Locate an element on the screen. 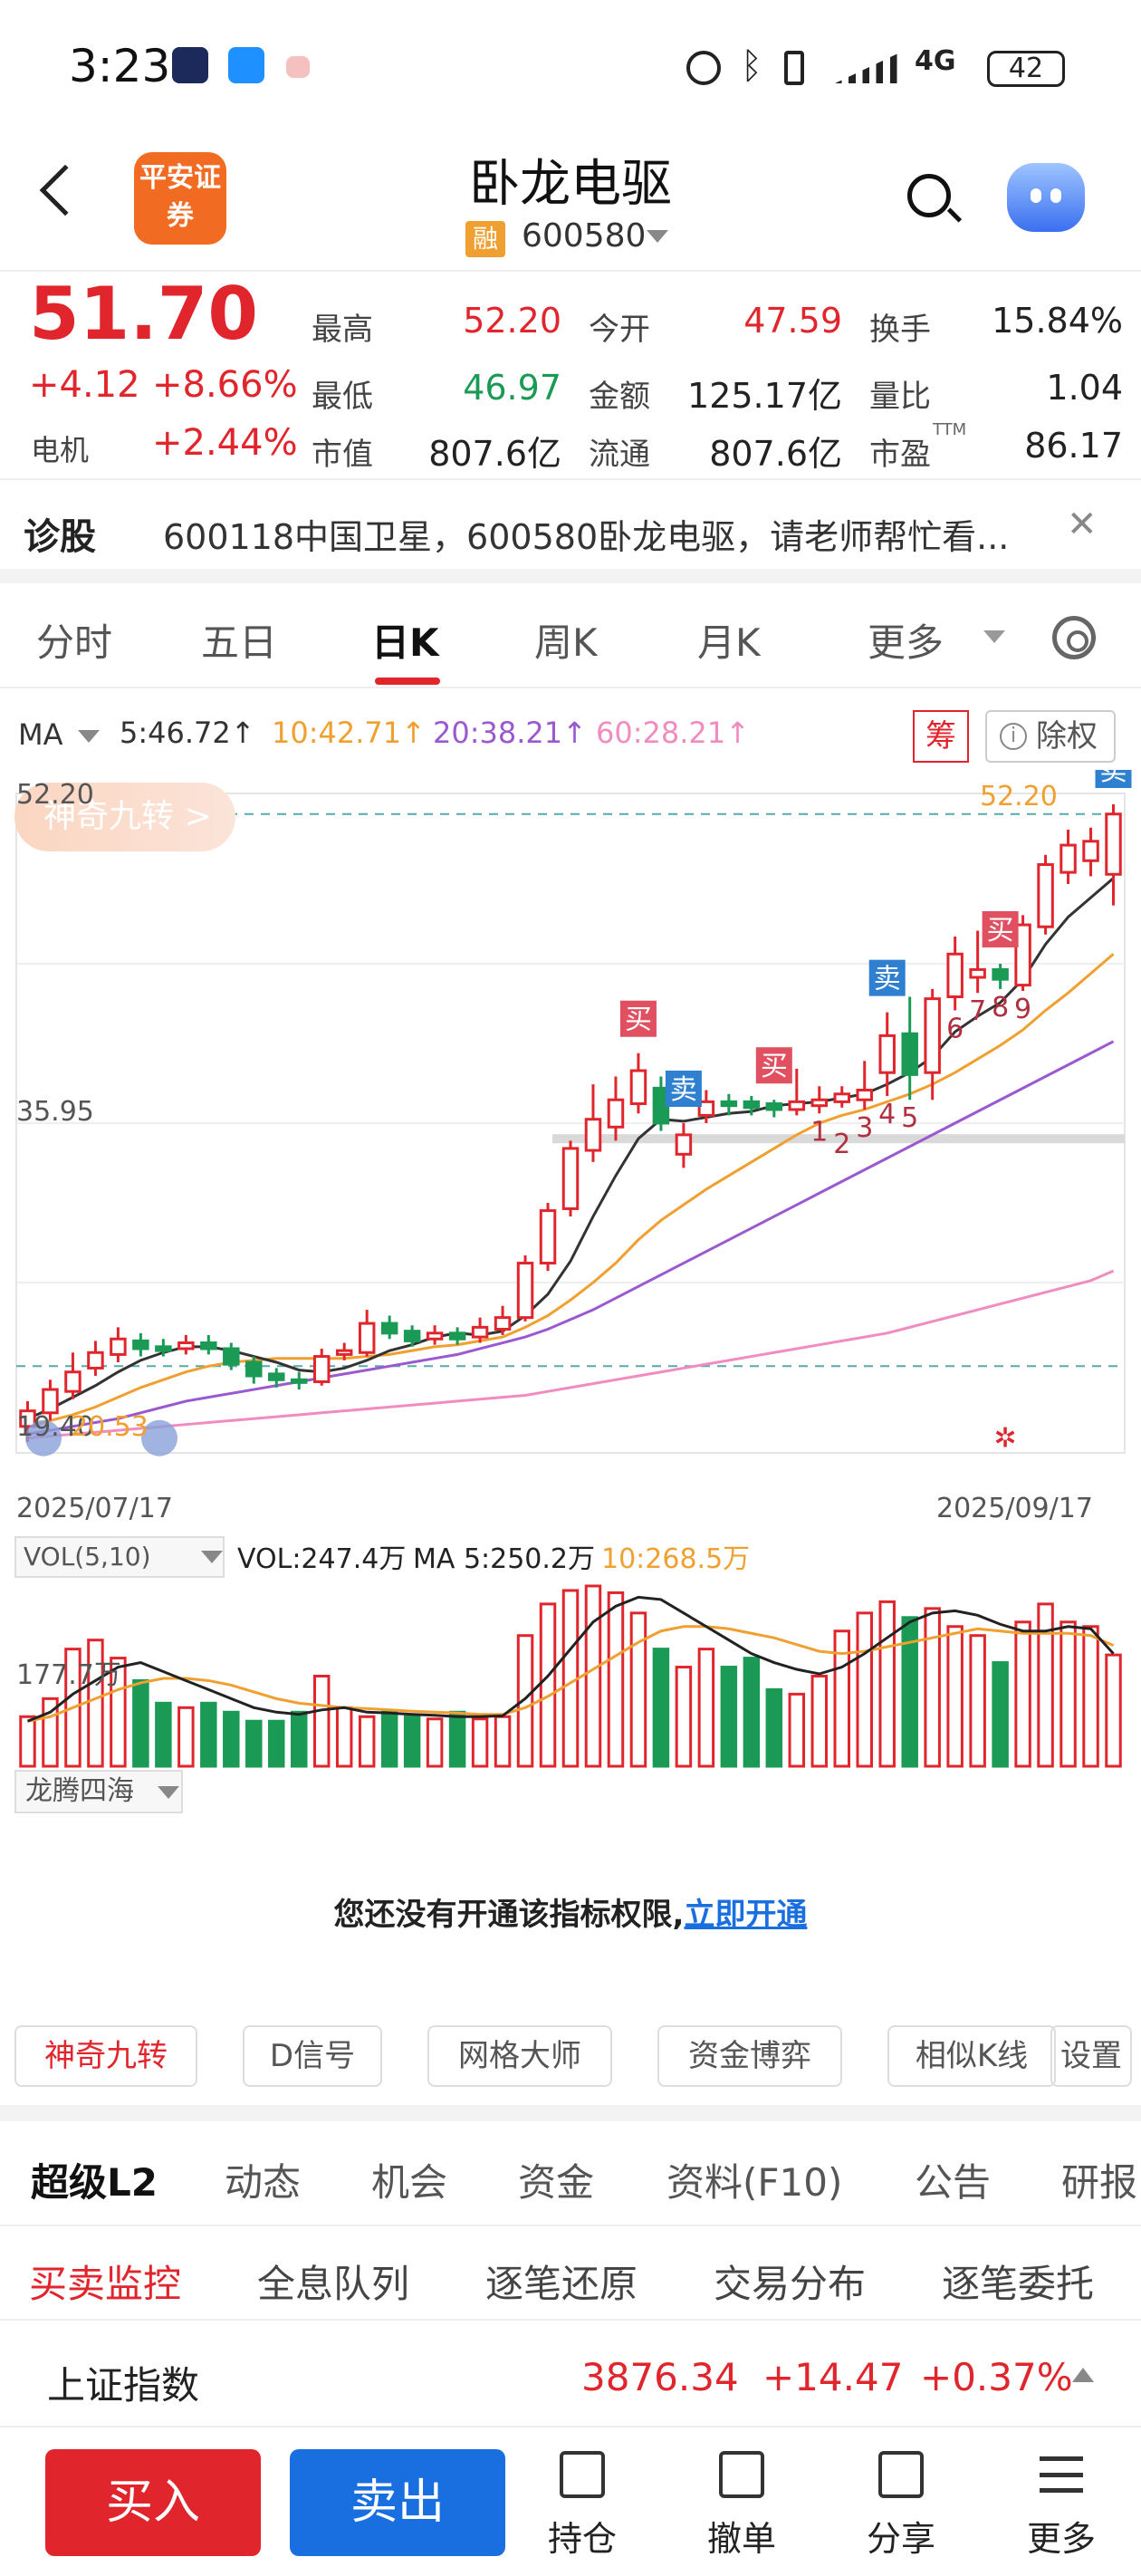 Image resolution: width=1141 pixels, height=2576 pixels. info-icon: i is located at coordinates (1014, 736).